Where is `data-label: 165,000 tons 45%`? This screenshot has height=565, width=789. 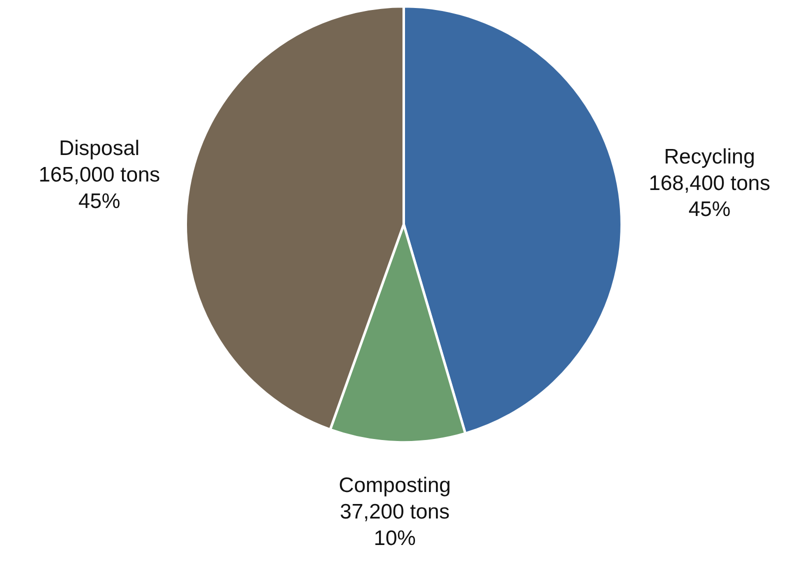
data-label: 165,000 tons 45% is located at coordinates (99, 189).